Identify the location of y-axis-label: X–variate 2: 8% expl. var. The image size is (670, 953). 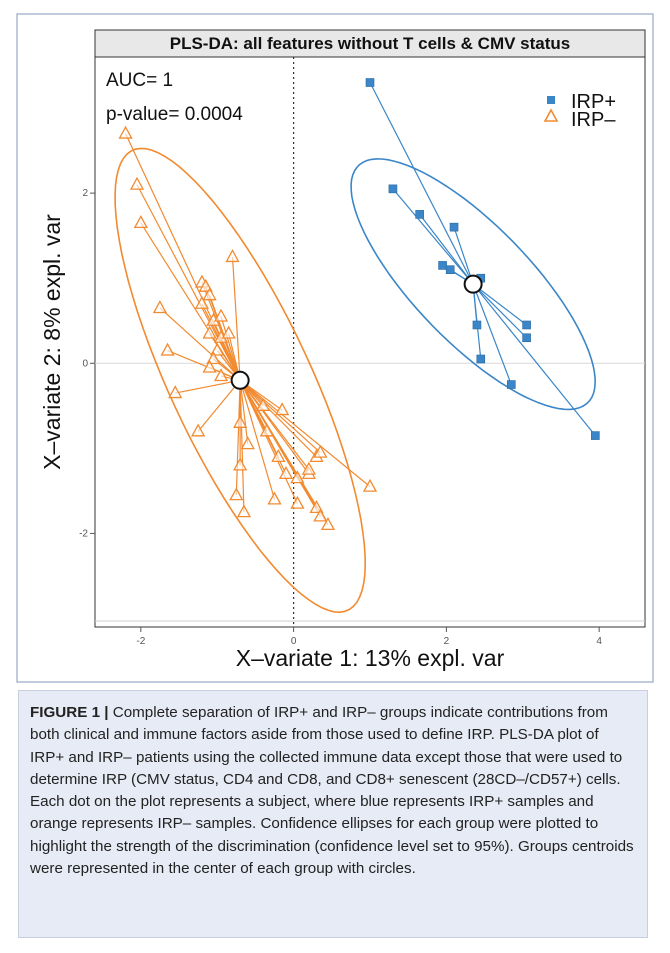
(52, 342).